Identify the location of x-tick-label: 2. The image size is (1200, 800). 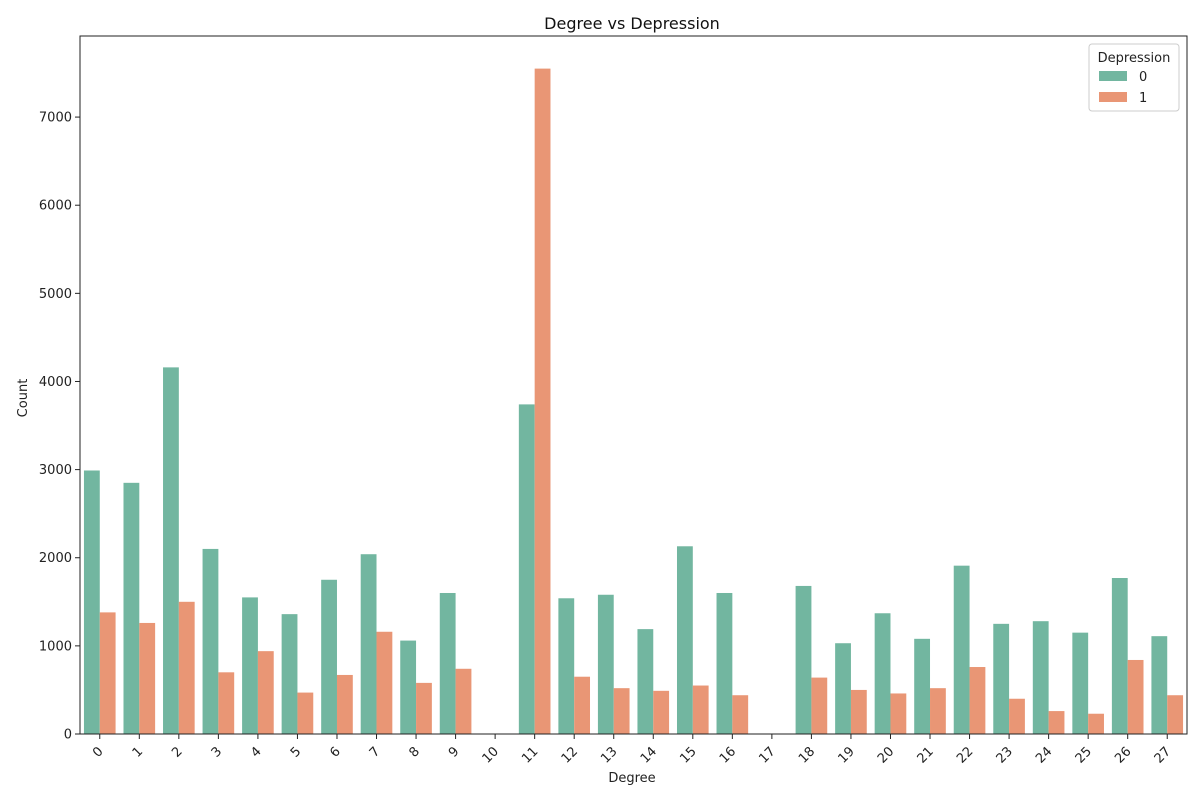
(177, 752).